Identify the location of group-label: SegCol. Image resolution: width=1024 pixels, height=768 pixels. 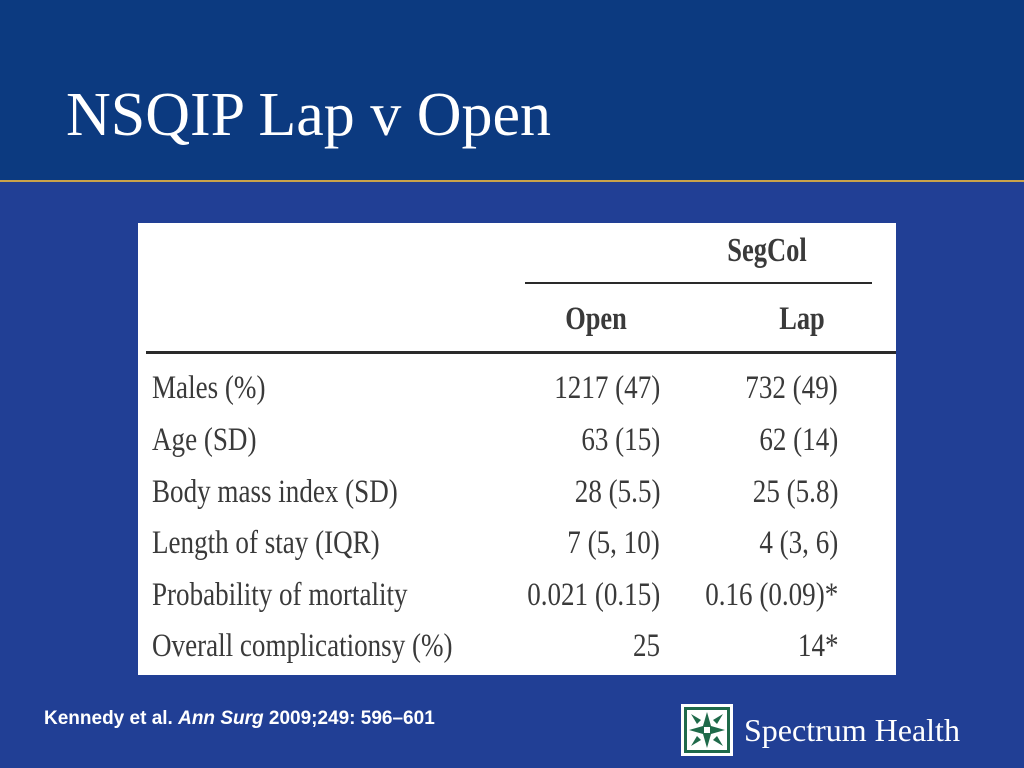
(767, 250).